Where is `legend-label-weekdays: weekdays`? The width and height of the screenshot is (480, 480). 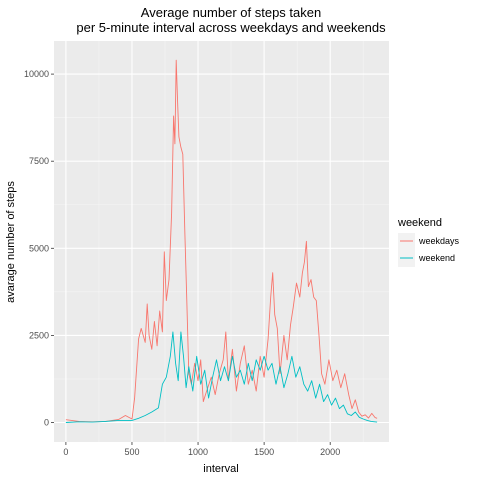 legend-label-weekdays: weekdays is located at coordinates (439, 241).